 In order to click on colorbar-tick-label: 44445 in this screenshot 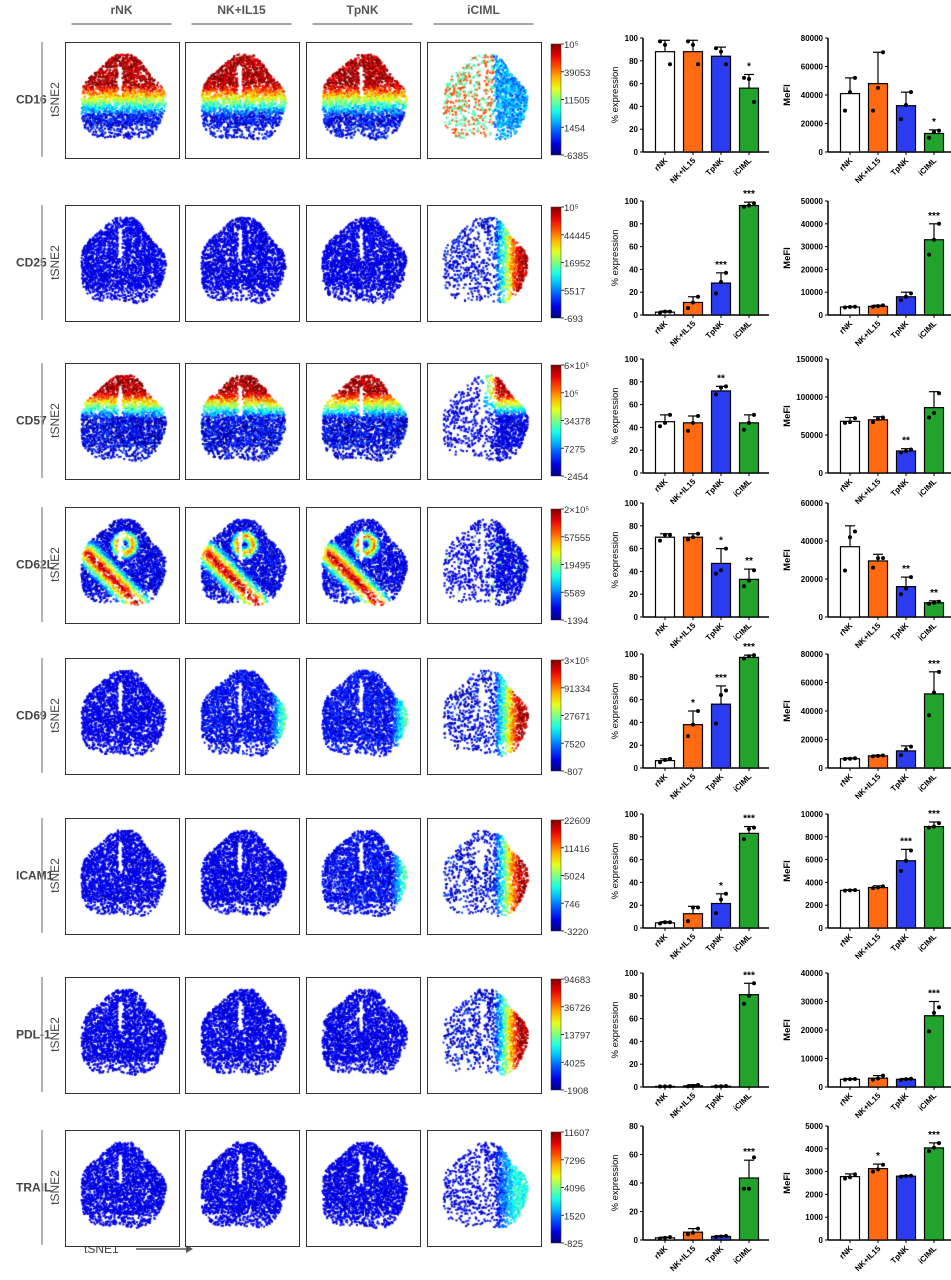, I will do `click(577, 236)`.